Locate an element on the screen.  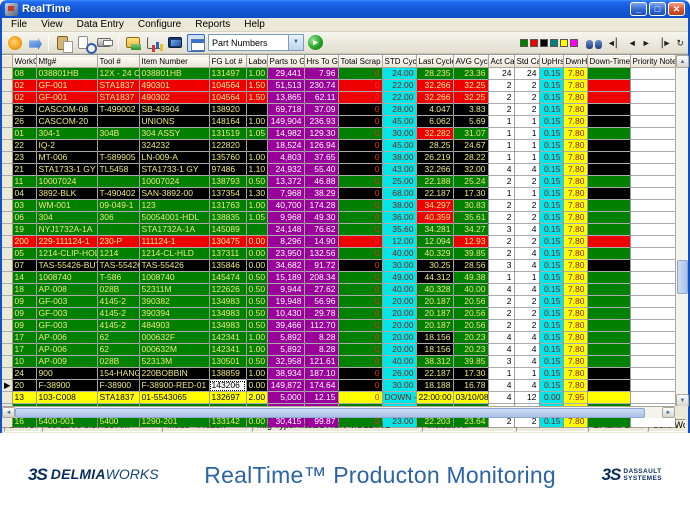
cell-item: 038801HB is located at coordinates (174, 73).